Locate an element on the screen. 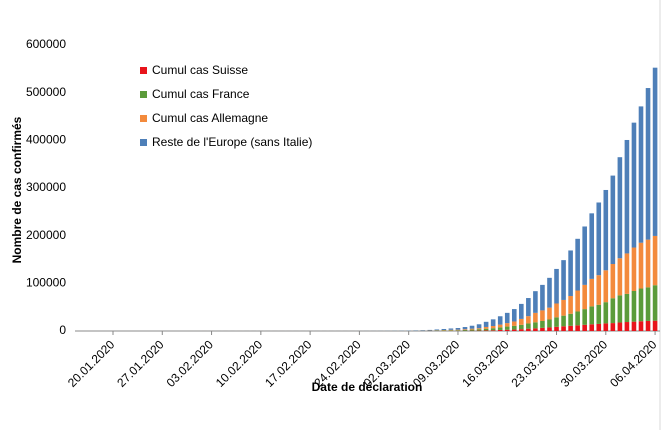 The image size is (661, 430). y-axis-title: Nombre de cas confirmés is located at coordinates (17, 189).